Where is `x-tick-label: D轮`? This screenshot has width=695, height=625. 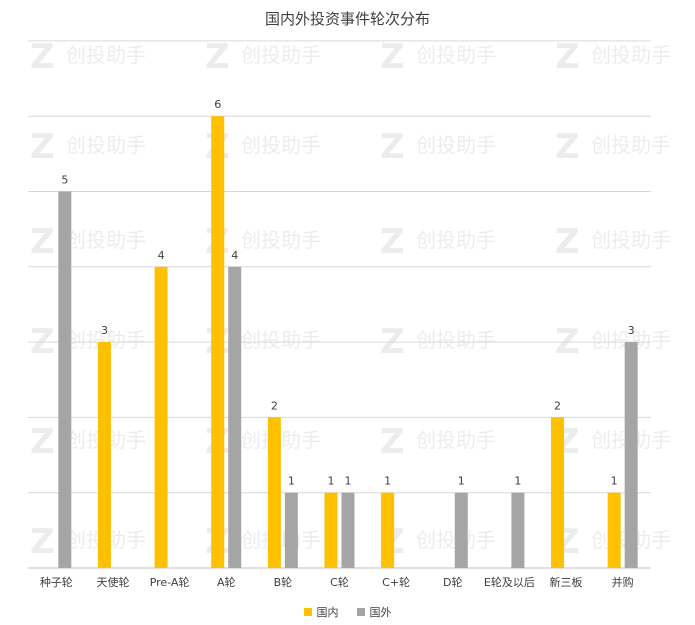 x-tick-label: D轮 is located at coordinates (452, 582).